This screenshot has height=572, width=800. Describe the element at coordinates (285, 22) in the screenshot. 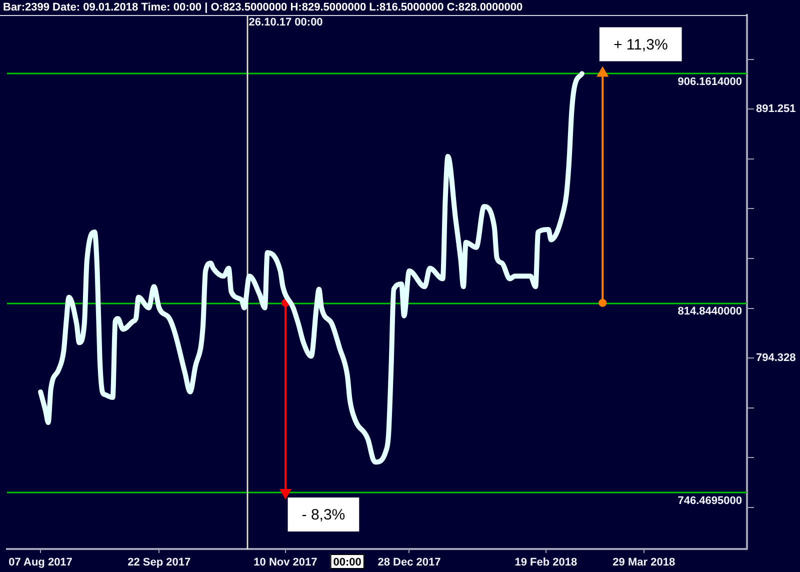

I see `ref-line-label: 26.10.17 00:00` at that location.